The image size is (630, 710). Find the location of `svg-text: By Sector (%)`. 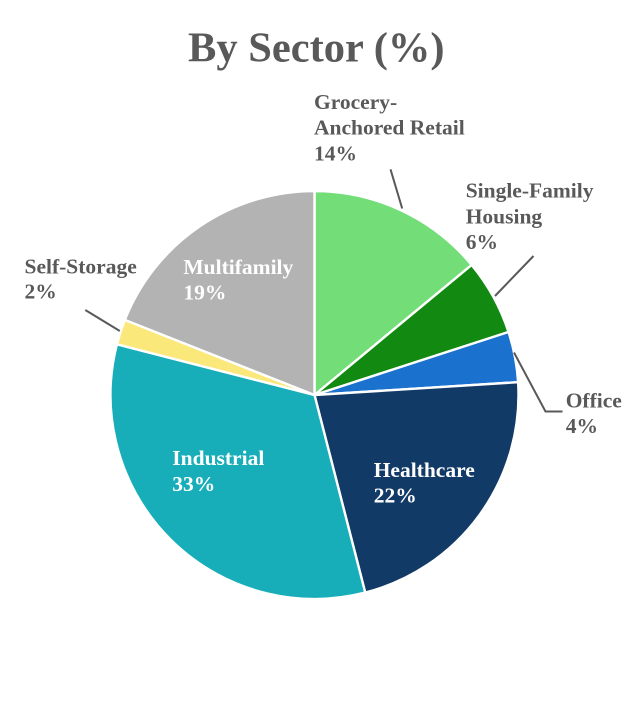

svg-text: By Sector (%) is located at coordinates (316, 47).